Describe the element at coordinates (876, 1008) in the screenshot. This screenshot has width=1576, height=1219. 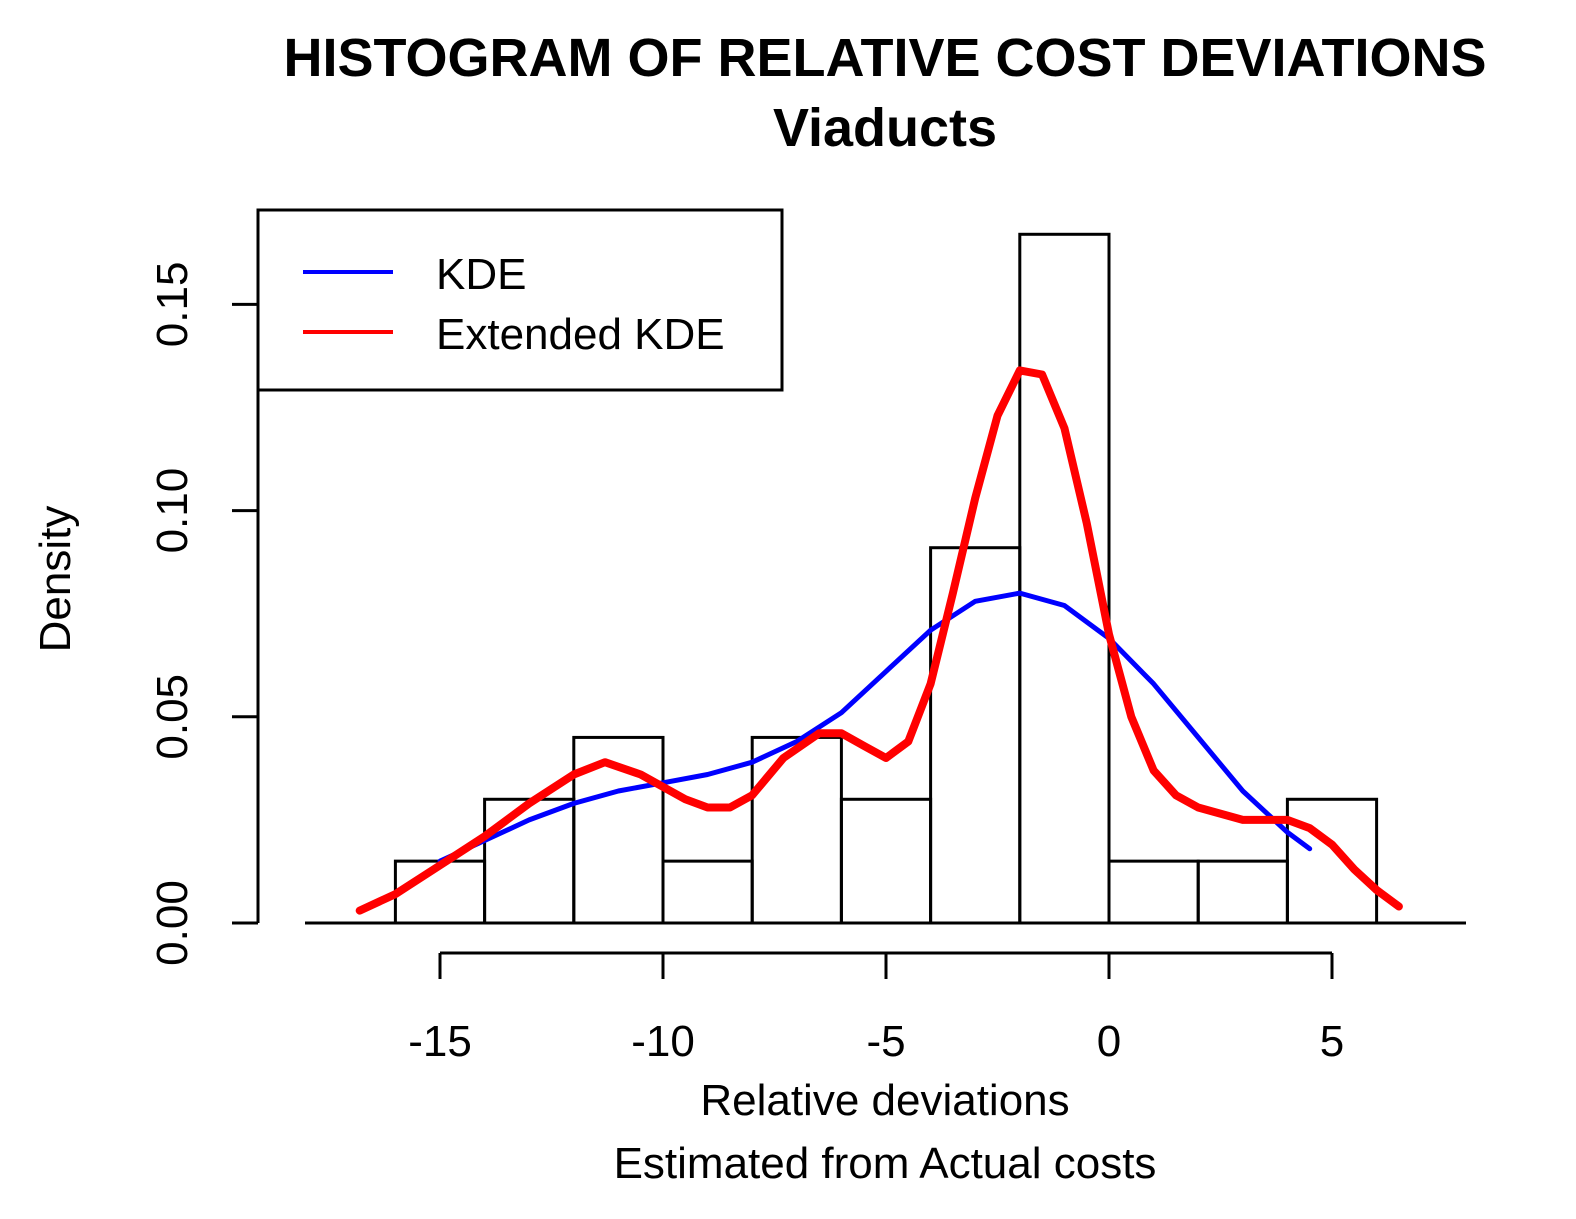
I see `x-axis: -15 -10 -5 0 5` at that location.